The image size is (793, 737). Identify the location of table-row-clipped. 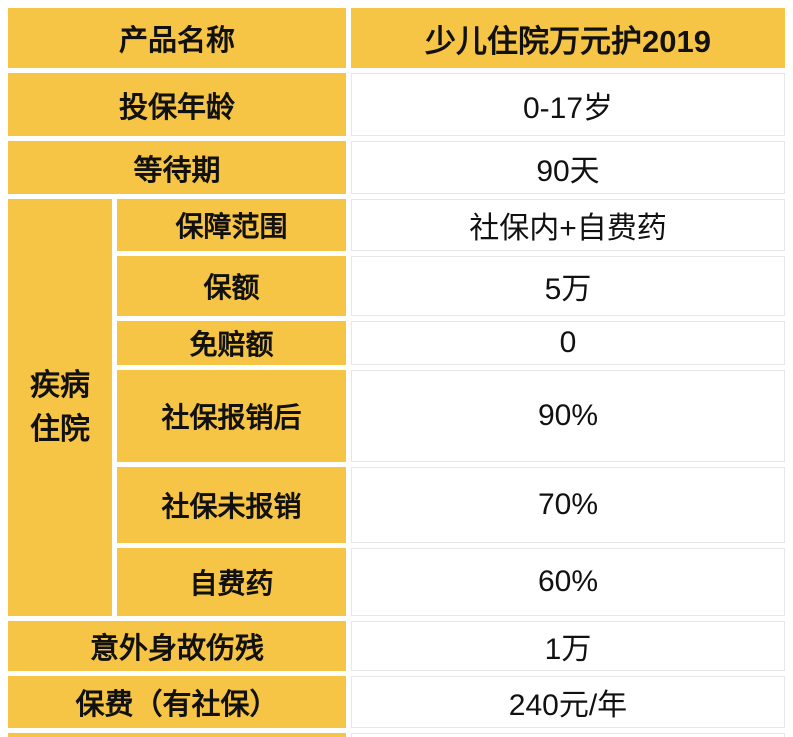
(396, 735).